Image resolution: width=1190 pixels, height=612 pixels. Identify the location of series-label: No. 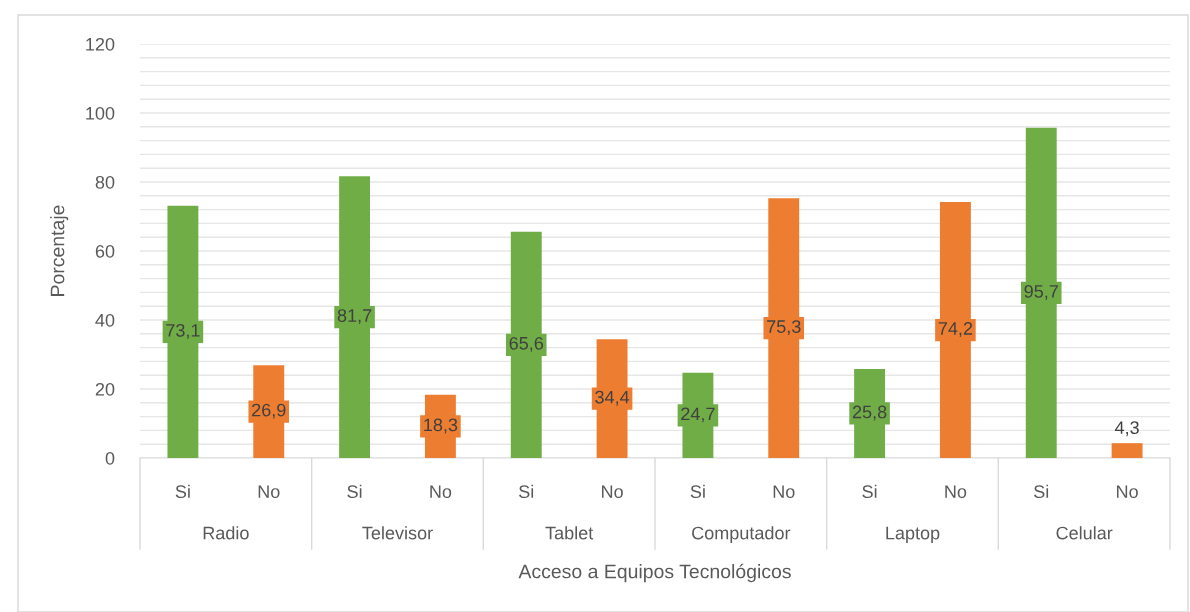
(269, 492).